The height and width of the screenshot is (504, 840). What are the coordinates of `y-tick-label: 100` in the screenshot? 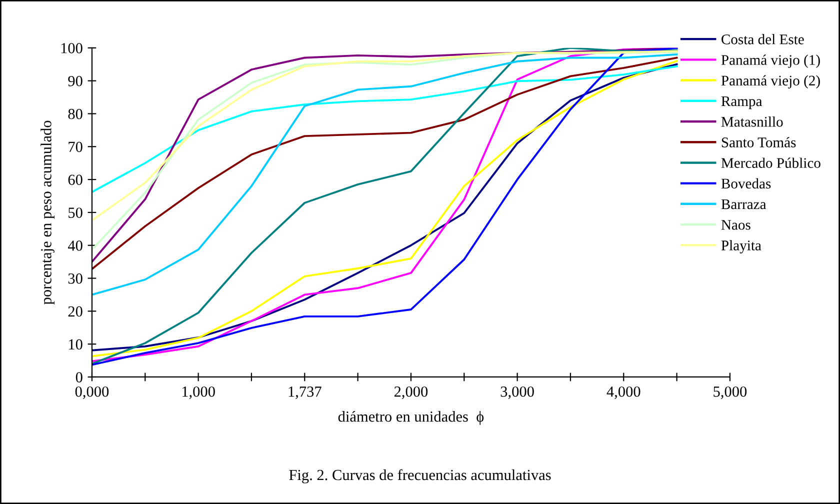 It's located at (71, 48).